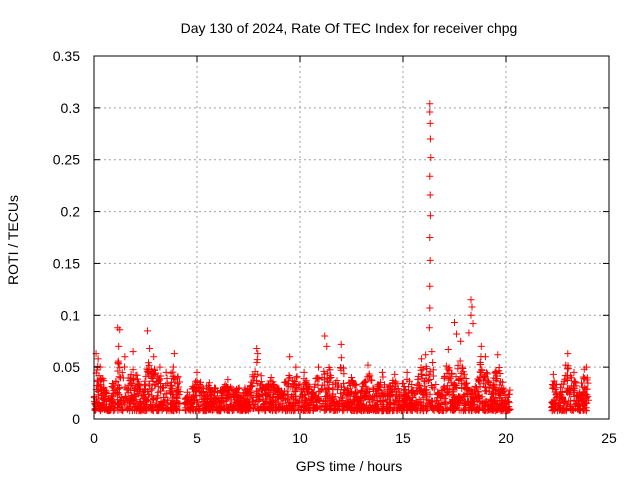  What do you see at coordinates (506, 438) in the screenshot?
I see `x-tick-label: 20` at bounding box center [506, 438].